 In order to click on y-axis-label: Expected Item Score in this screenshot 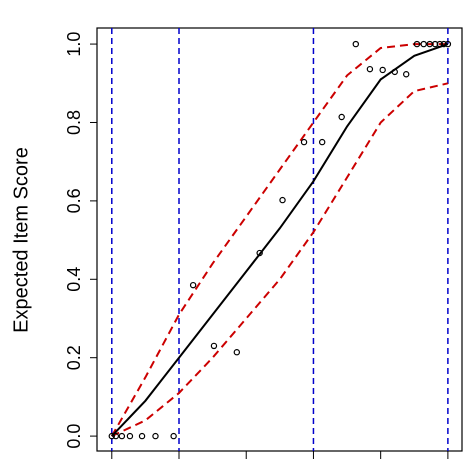, I will do `click(21, 240)`.